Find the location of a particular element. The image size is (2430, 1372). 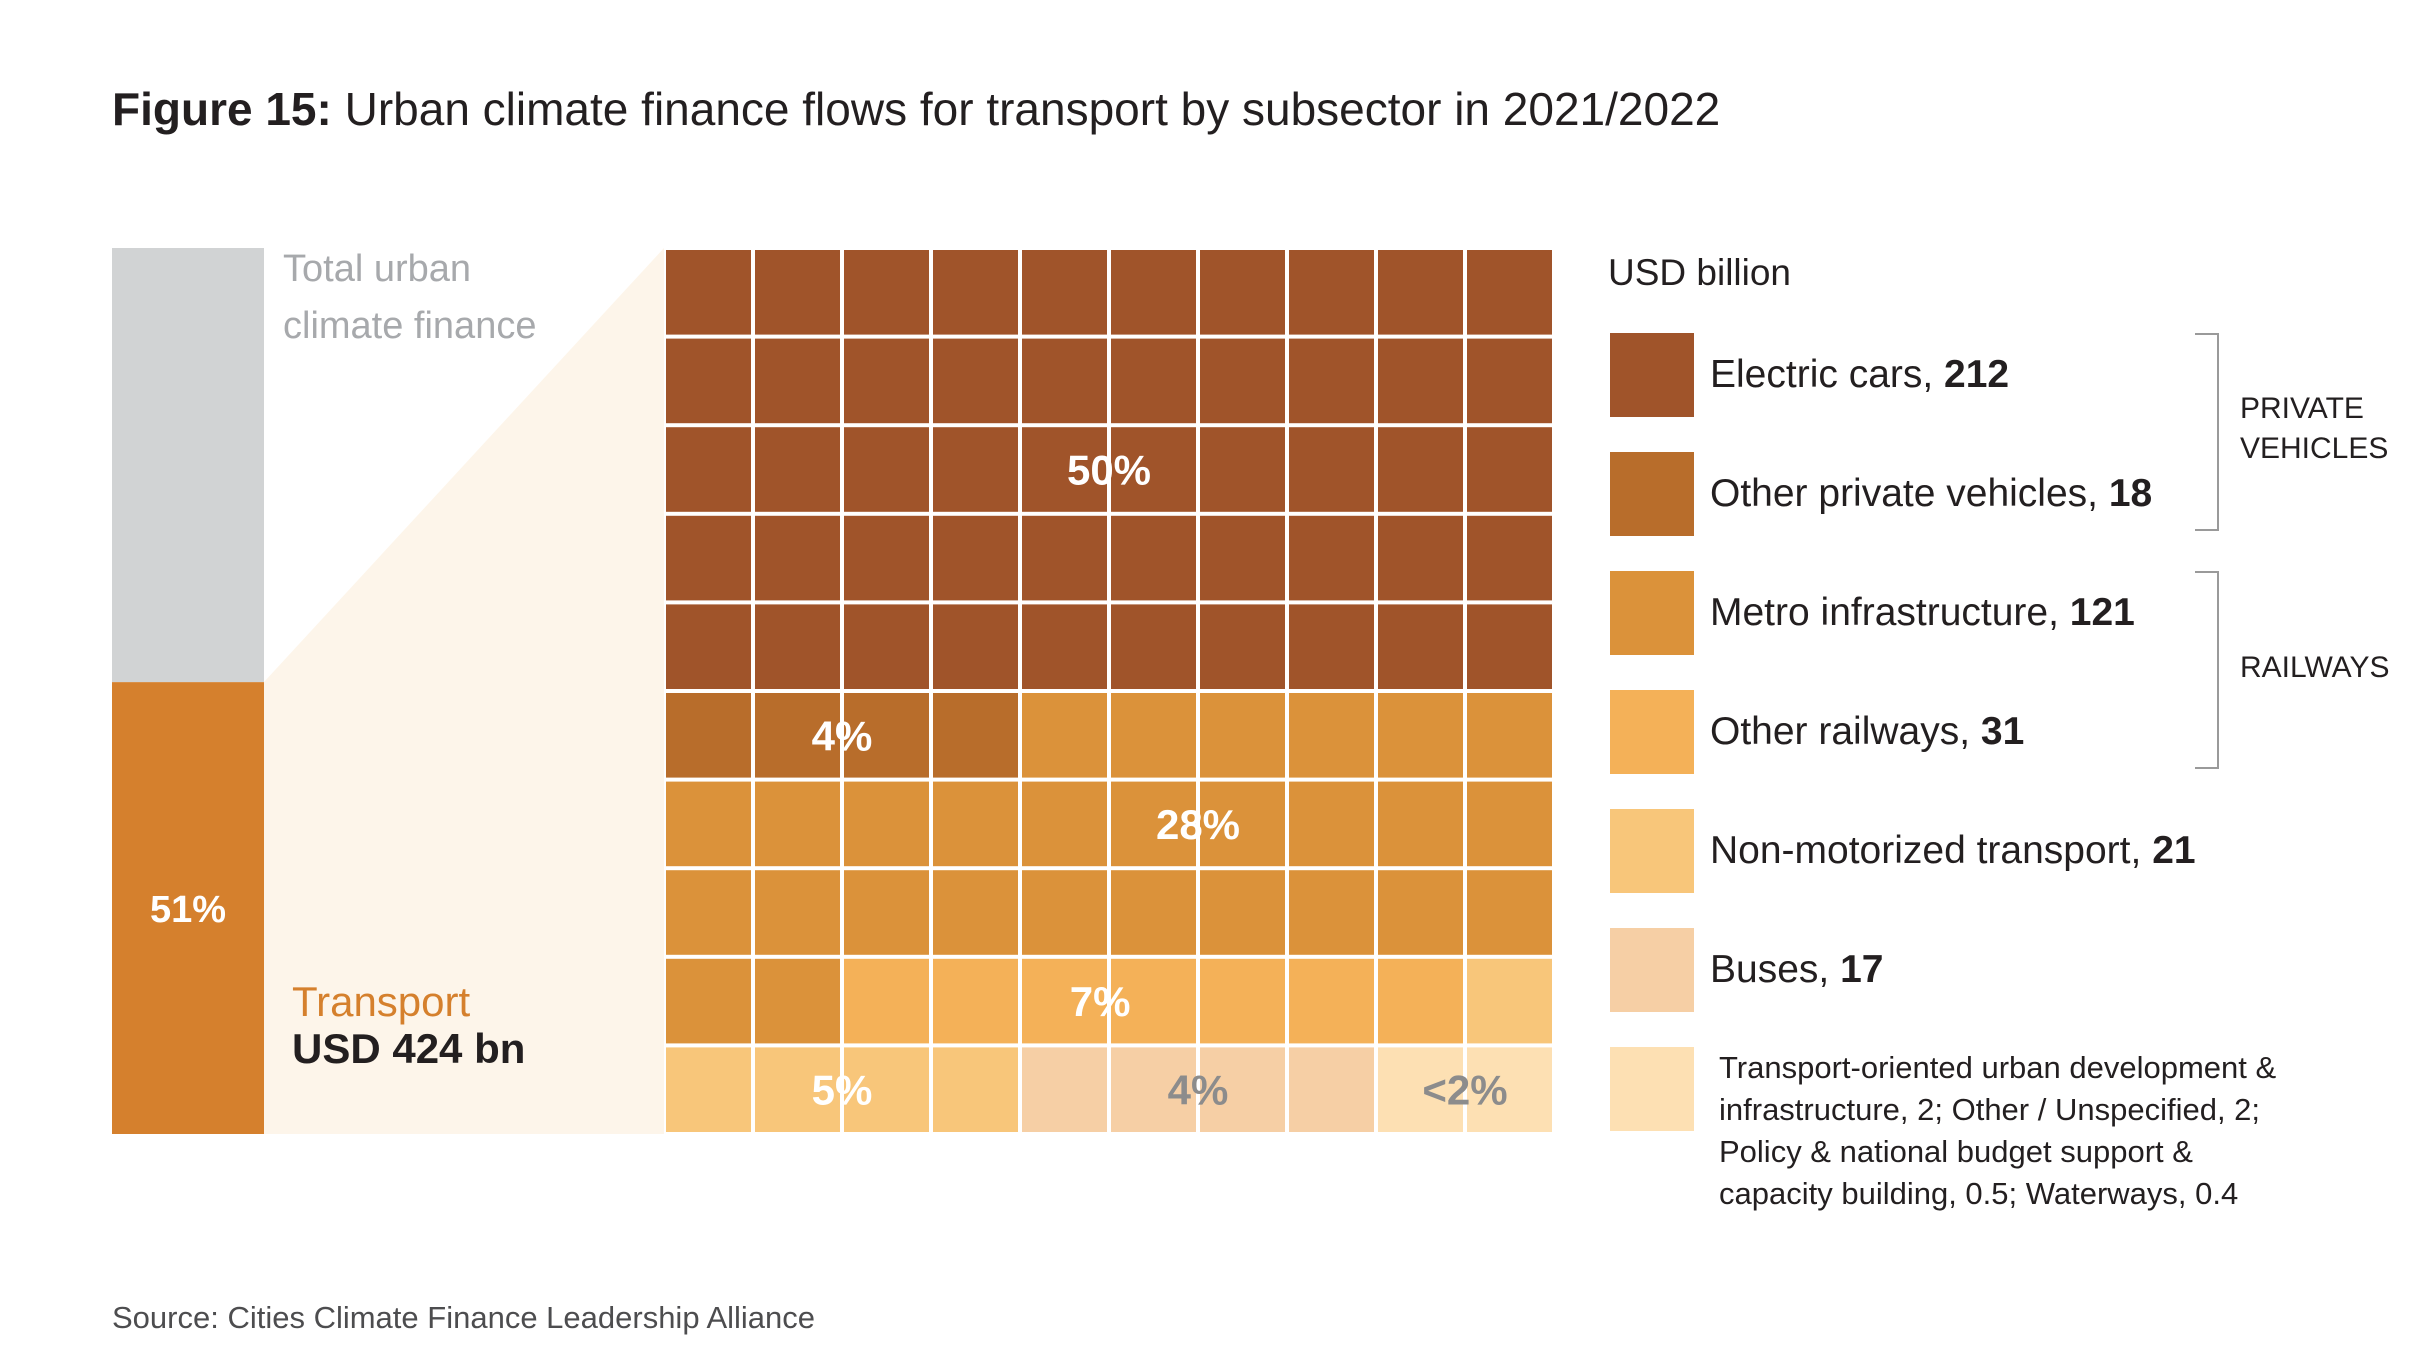

legend-swatch-non-motorized-transport is located at coordinates (1652, 851).